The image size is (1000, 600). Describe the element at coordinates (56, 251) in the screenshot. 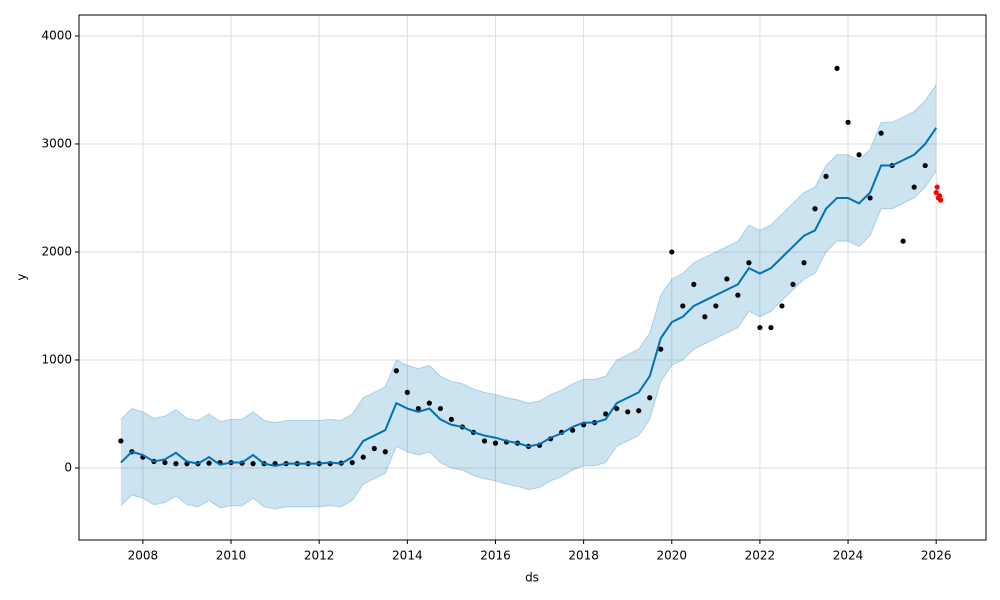

I see `y-tick-label: 2000` at that location.